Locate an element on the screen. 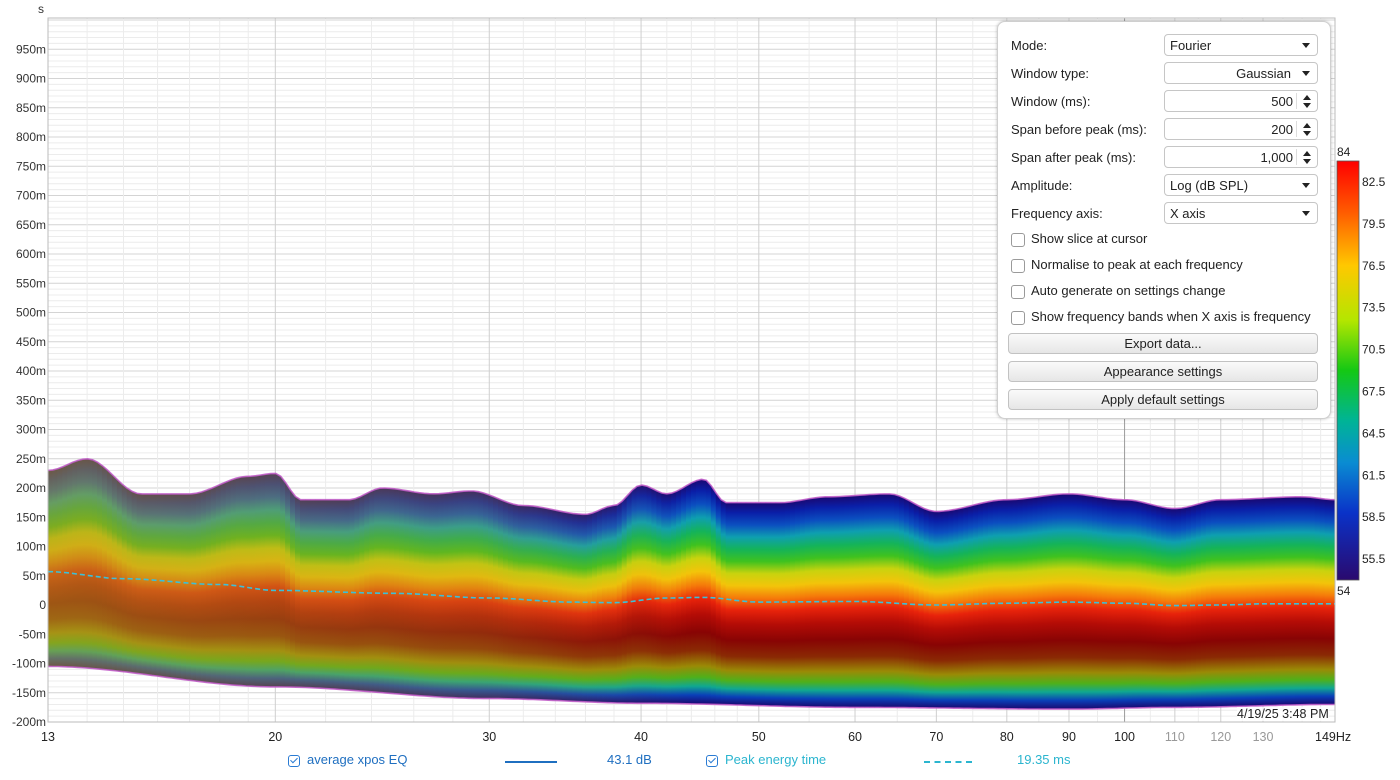 The width and height of the screenshot is (1400, 780). y-axis-label: s is located at coordinates (41, 9).